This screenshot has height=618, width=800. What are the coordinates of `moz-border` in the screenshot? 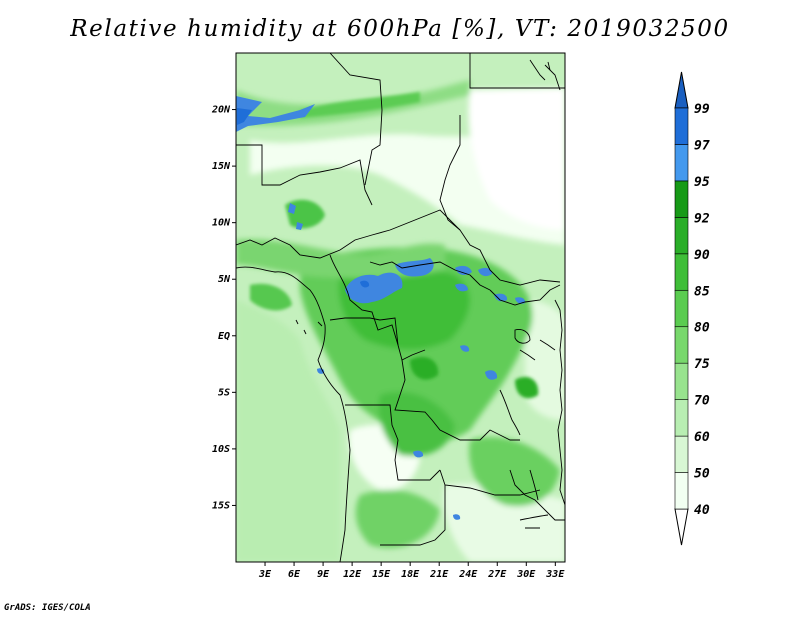 It's located at (537, 495).